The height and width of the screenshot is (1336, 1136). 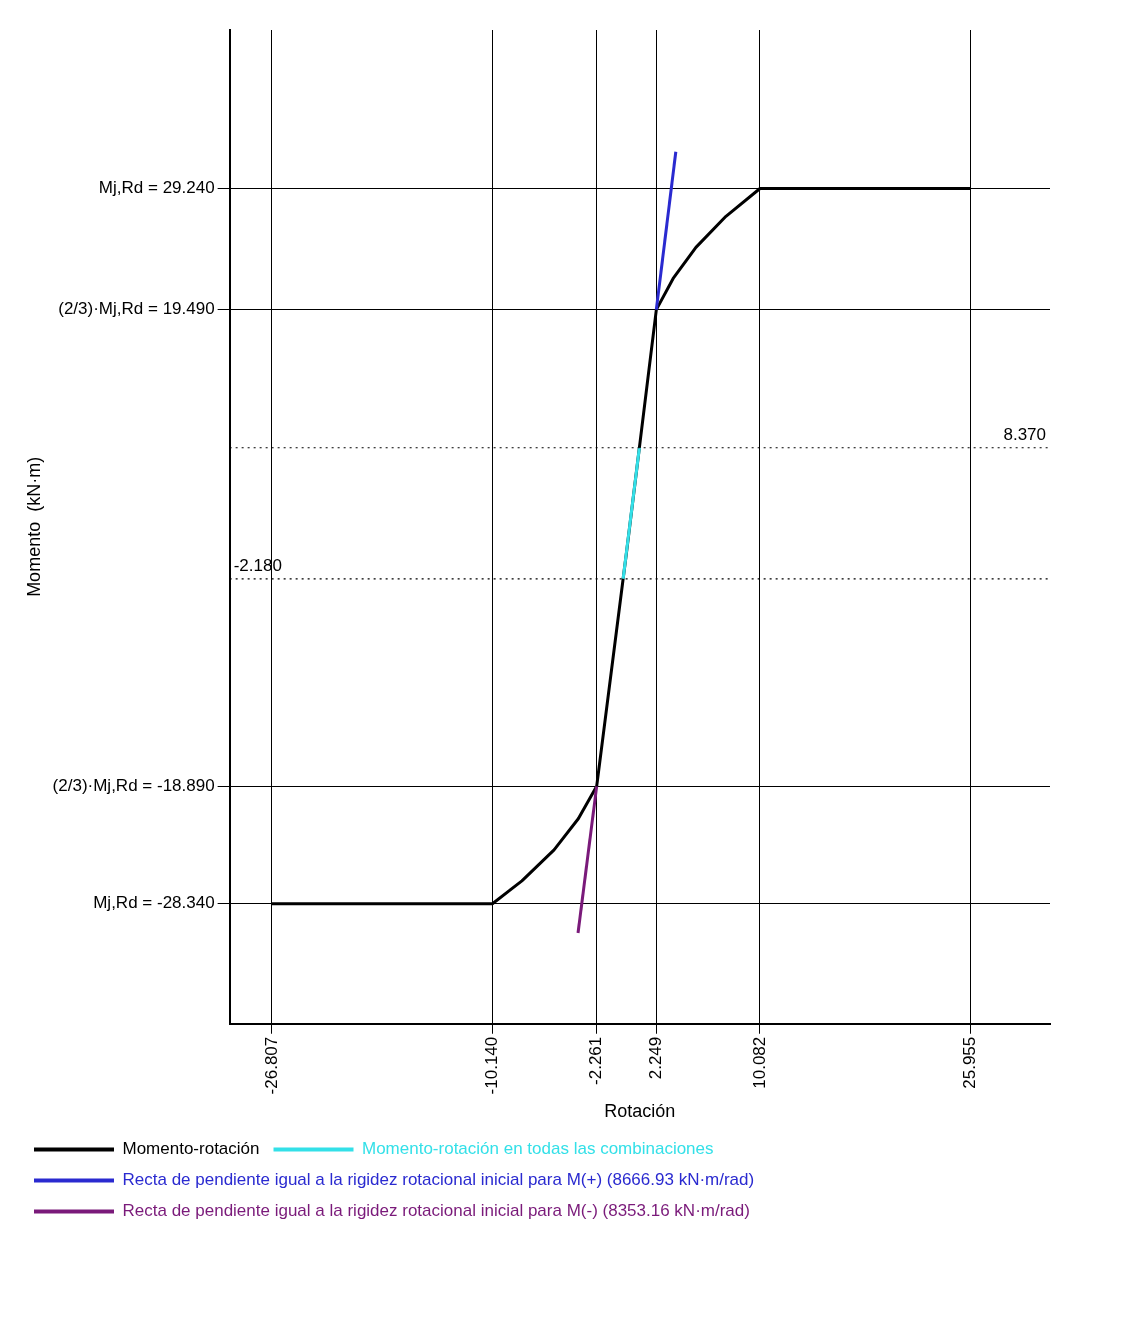 I want to click on legend-label: Momento-rotación, so click(x=191, y=1149).